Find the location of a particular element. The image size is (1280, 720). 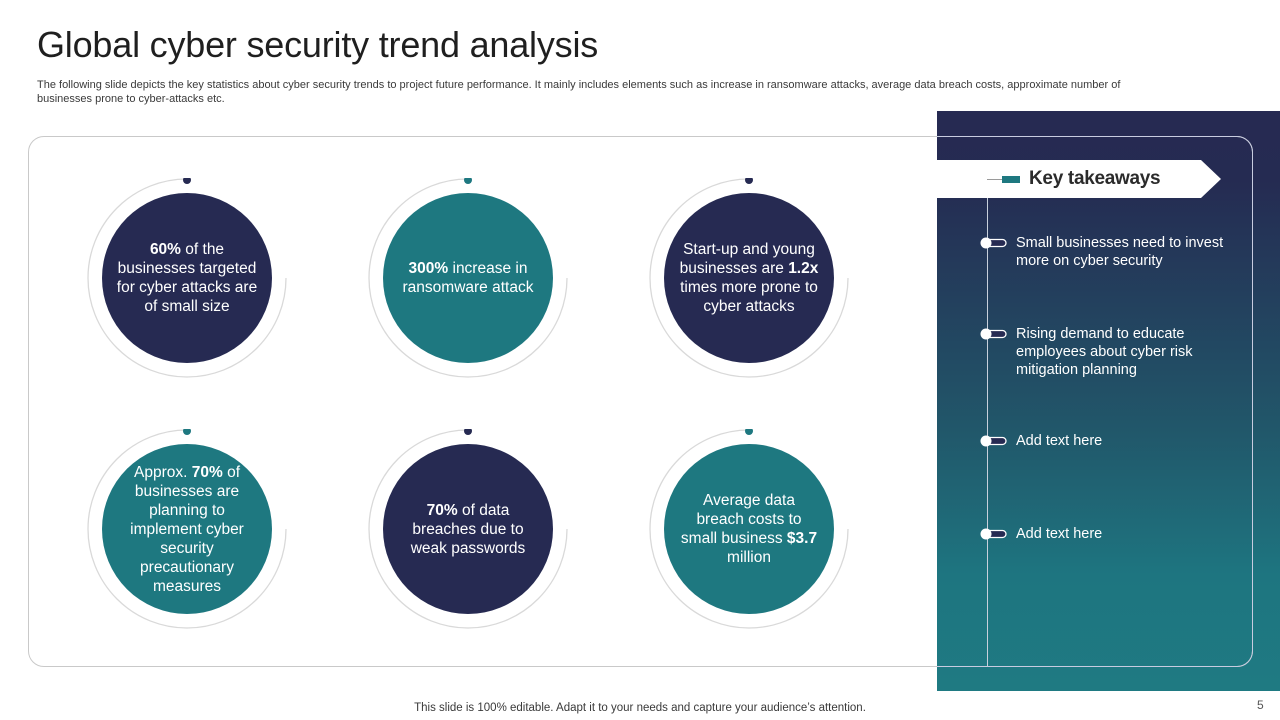

key-takeaways-banner: Key takeaways is located at coordinates (1079, 179).